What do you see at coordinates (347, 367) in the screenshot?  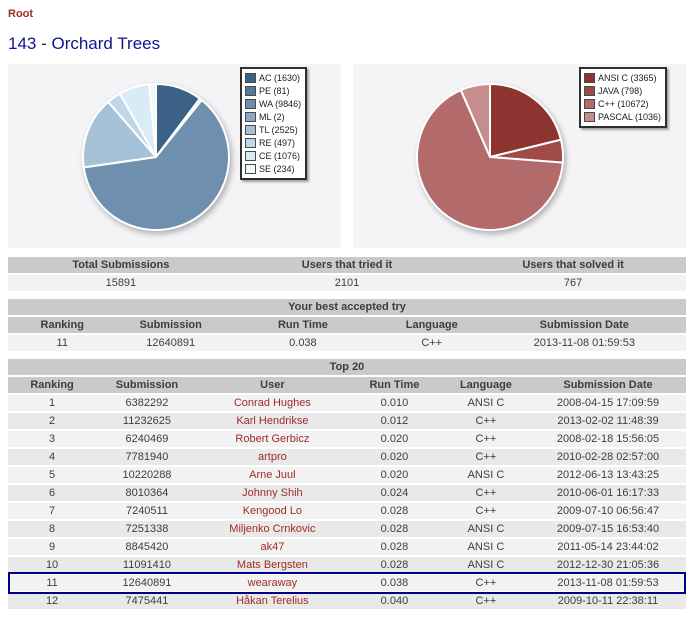 I see `top20-title-row: Top 20` at bounding box center [347, 367].